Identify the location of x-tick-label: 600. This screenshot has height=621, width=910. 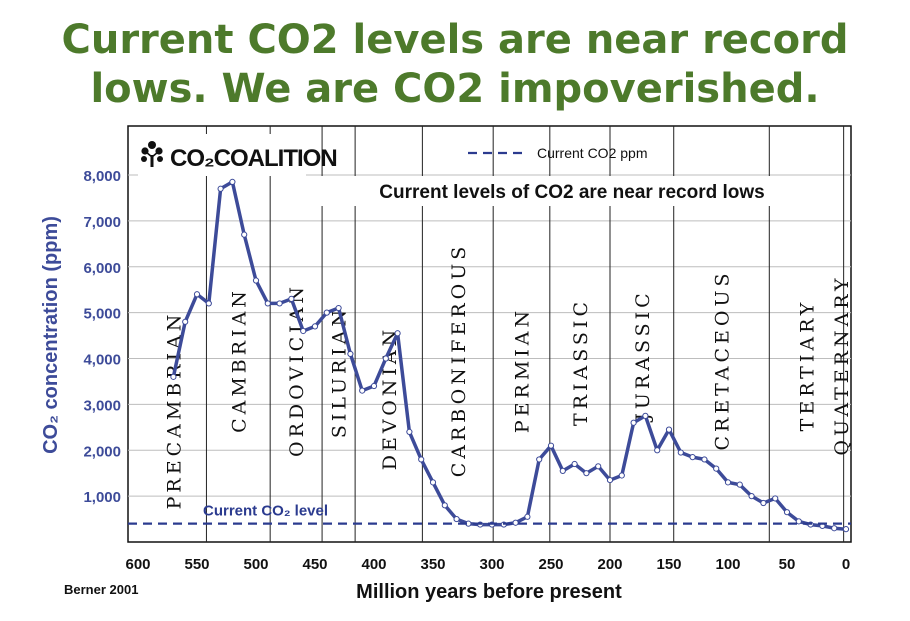
(137, 564).